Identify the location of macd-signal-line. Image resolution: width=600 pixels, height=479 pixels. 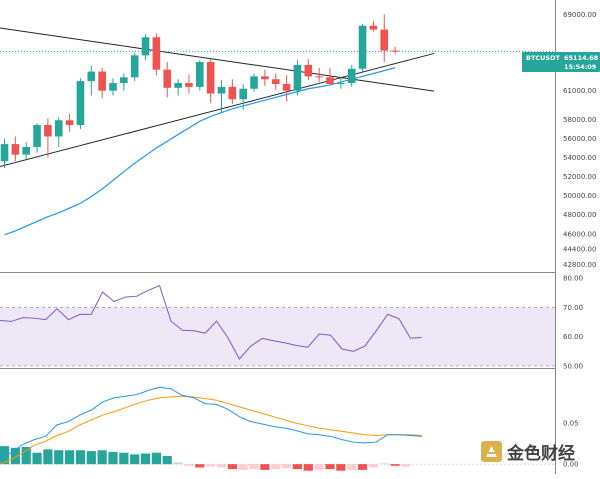
(211, 430).